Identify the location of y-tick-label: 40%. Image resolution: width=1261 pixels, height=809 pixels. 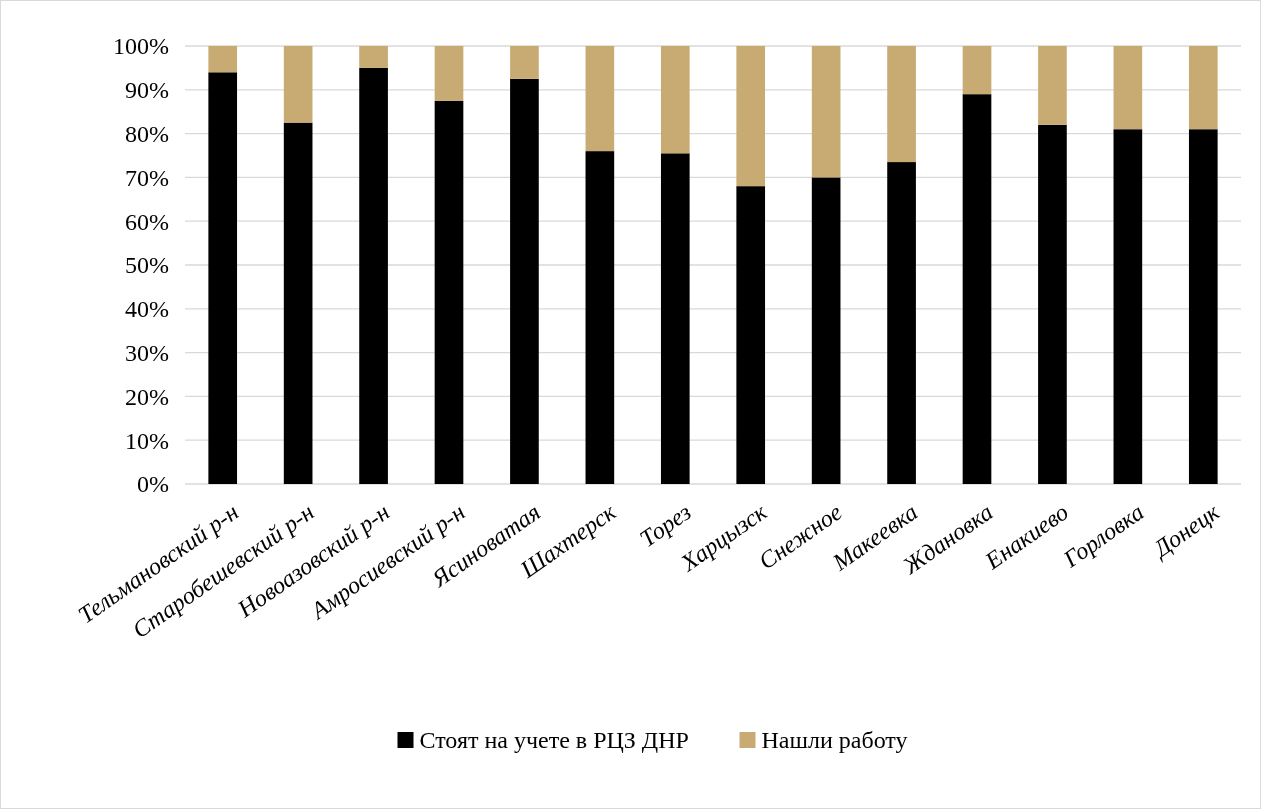
(147, 309).